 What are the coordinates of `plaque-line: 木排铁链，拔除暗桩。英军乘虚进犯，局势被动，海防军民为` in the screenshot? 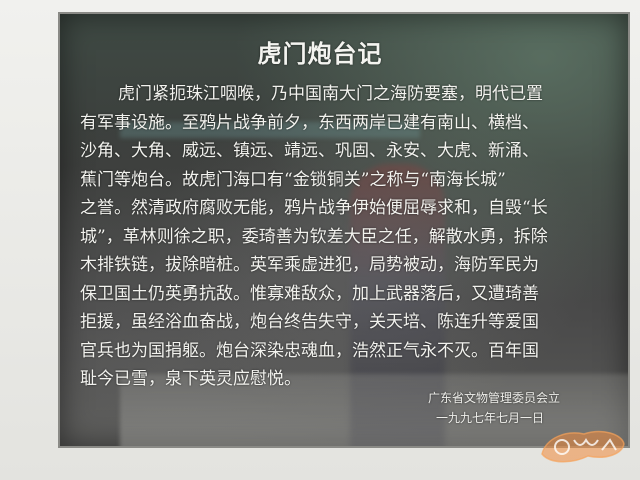 It's located at (309, 265).